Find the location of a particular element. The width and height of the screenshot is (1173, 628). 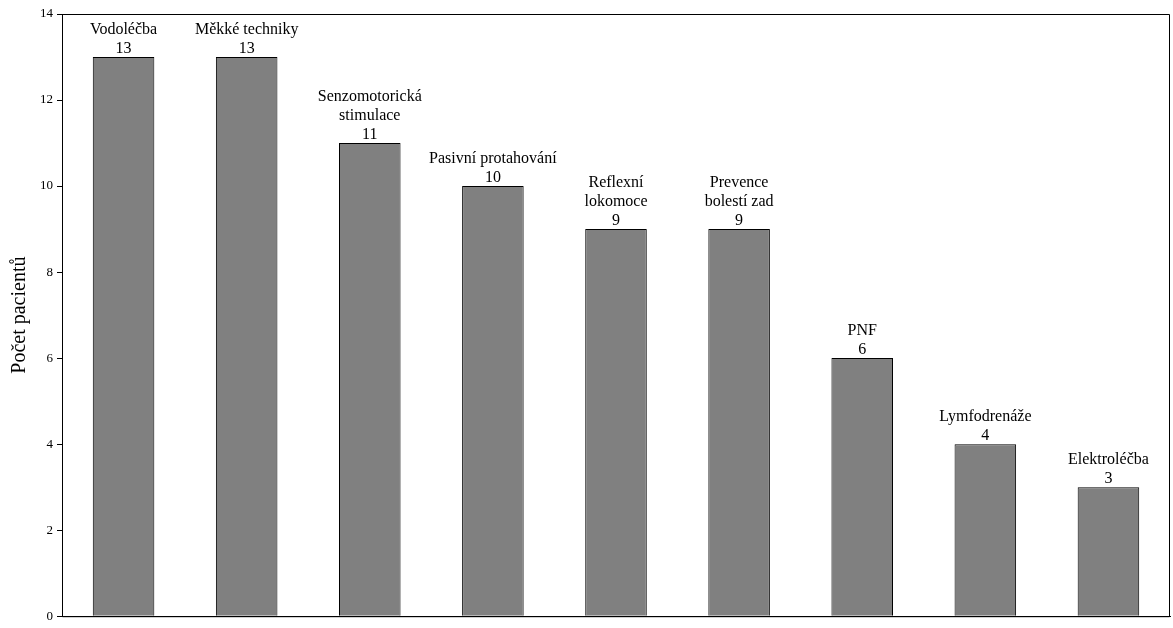

y-tick-label: 14 is located at coordinates (47, 13).